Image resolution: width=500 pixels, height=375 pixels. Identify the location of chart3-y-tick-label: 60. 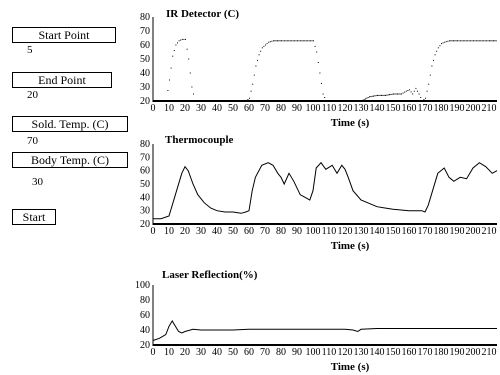
(145, 315).